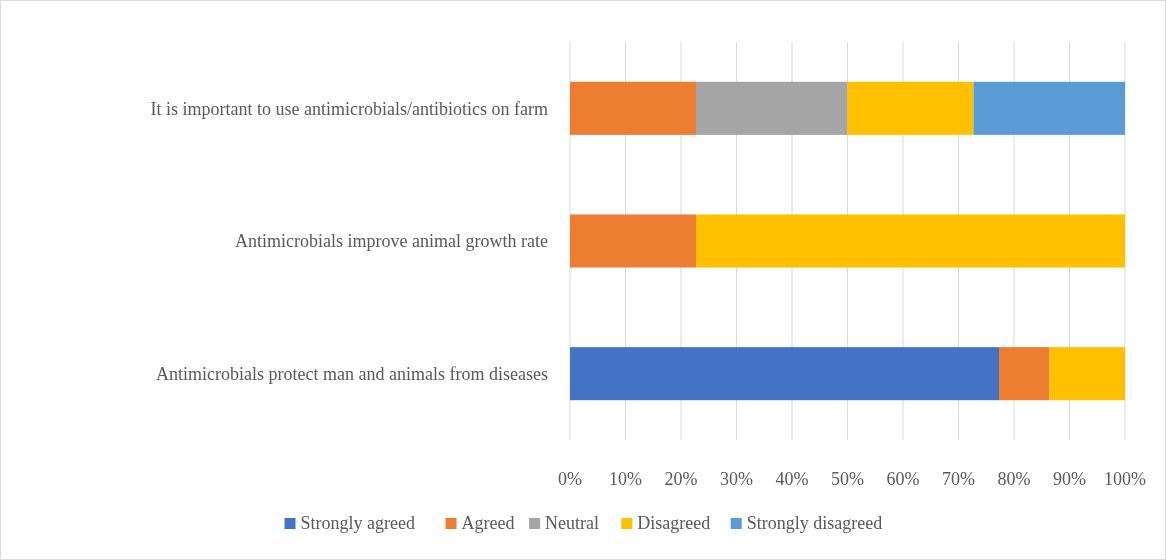 The height and width of the screenshot is (560, 1166). What do you see at coordinates (349, 108) in the screenshot?
I see `y-tick-label: It is important to use antimicrobials/antibiotics on farm` at bounding box center [349, 108].